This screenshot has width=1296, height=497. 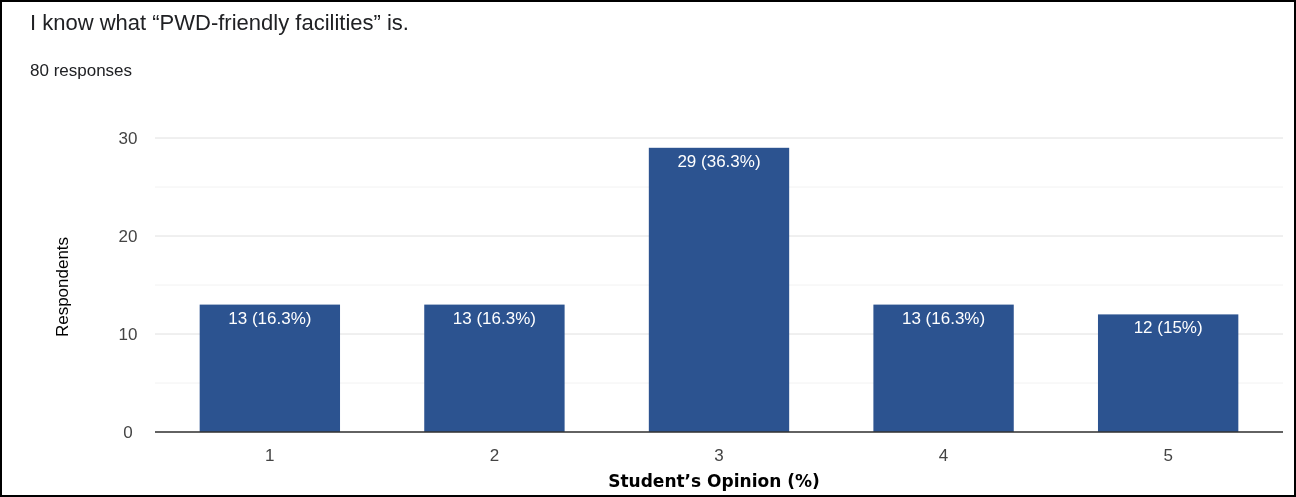 What do you see at coordinates (714, 481) in the screenshot?
I see `x-axis-title: Student’s Opinion (%)` at bounding box center [714, 481].